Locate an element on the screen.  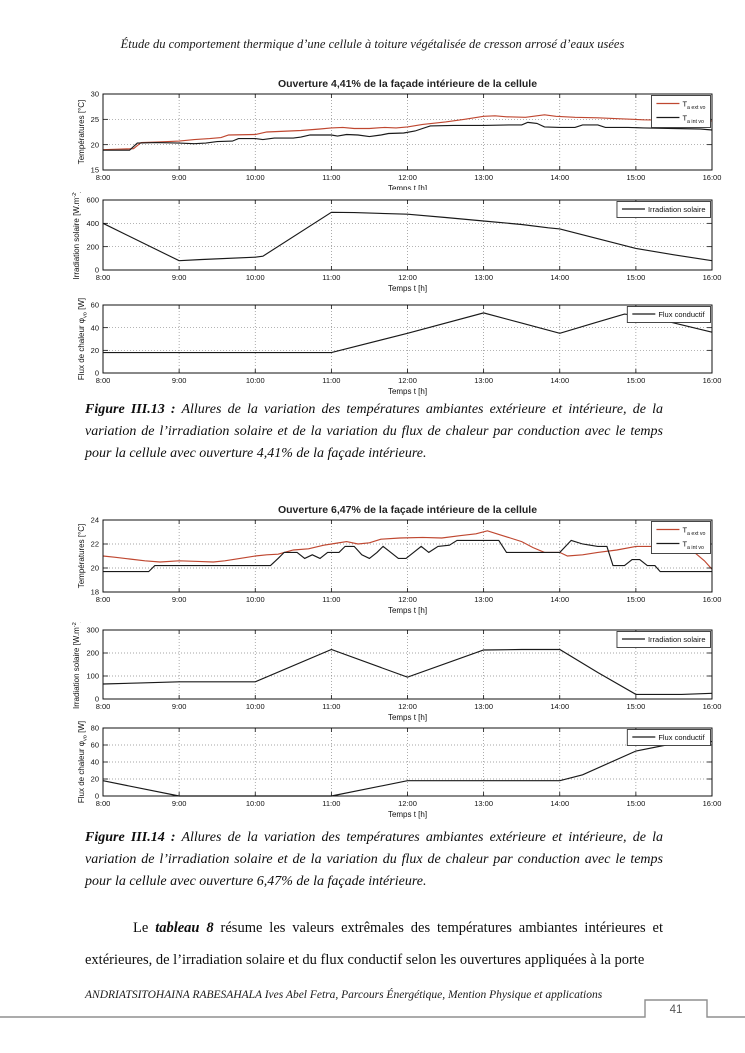
y-tick-label: 18 is located at coordinates (95, 592).